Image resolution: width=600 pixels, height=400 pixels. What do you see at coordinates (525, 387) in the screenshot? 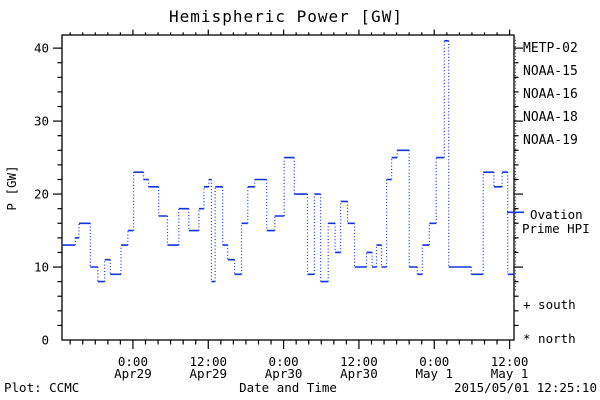
I see `footer-timestamp: 2015/05/01 12:25:10` at bounding box center [525, 387].